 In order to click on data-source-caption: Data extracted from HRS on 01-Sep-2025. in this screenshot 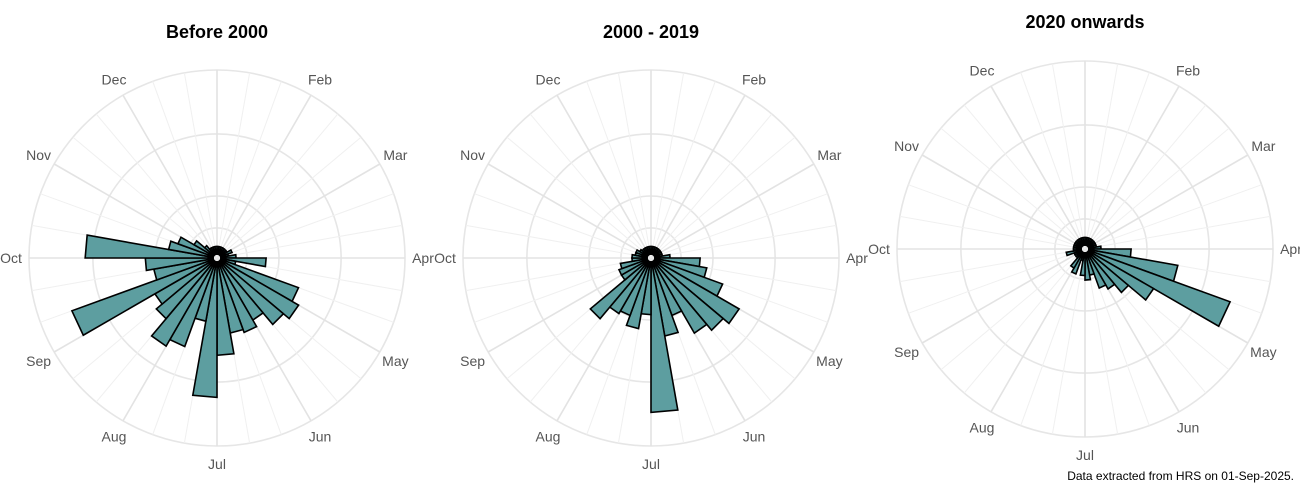, I will do `click(1180, 476)`.